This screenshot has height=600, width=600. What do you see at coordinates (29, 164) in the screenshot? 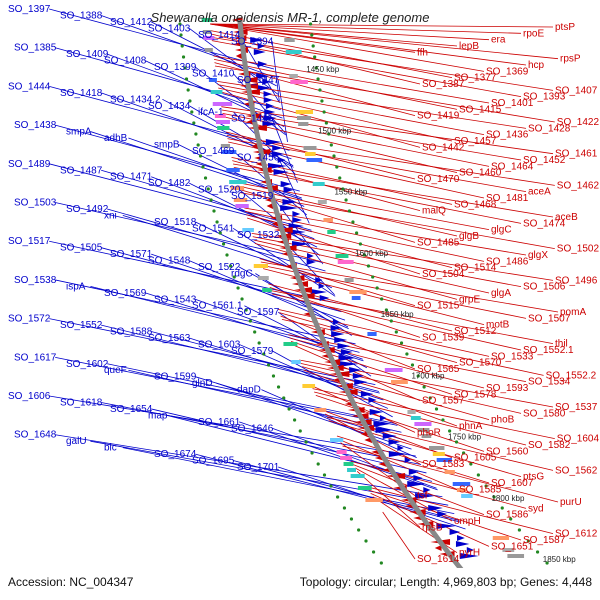
I see `forward-gene-label: SO_1489` at bounding box center [29, 164].